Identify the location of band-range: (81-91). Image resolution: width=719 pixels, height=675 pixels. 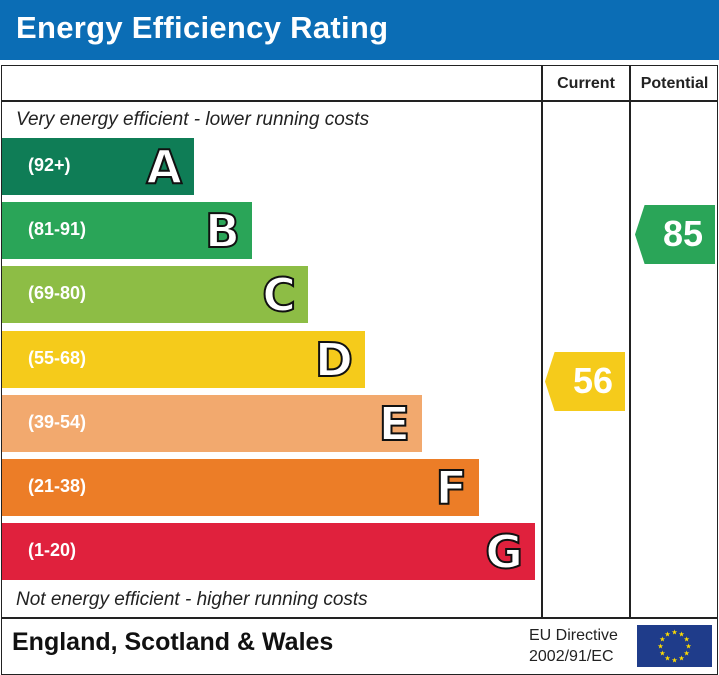
(57, 229).